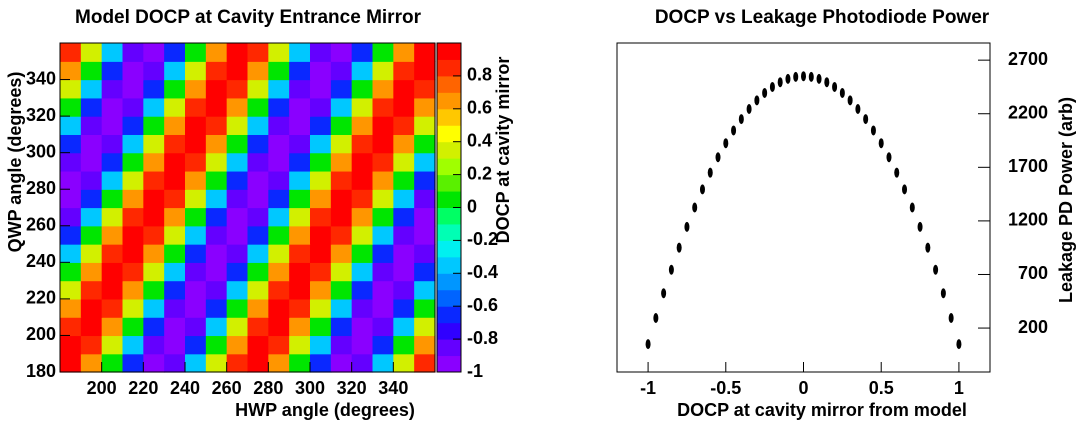 The height and width of the screenshot is (429, 1085). I want to click on y-tick-label: 260, so click(41, 225).